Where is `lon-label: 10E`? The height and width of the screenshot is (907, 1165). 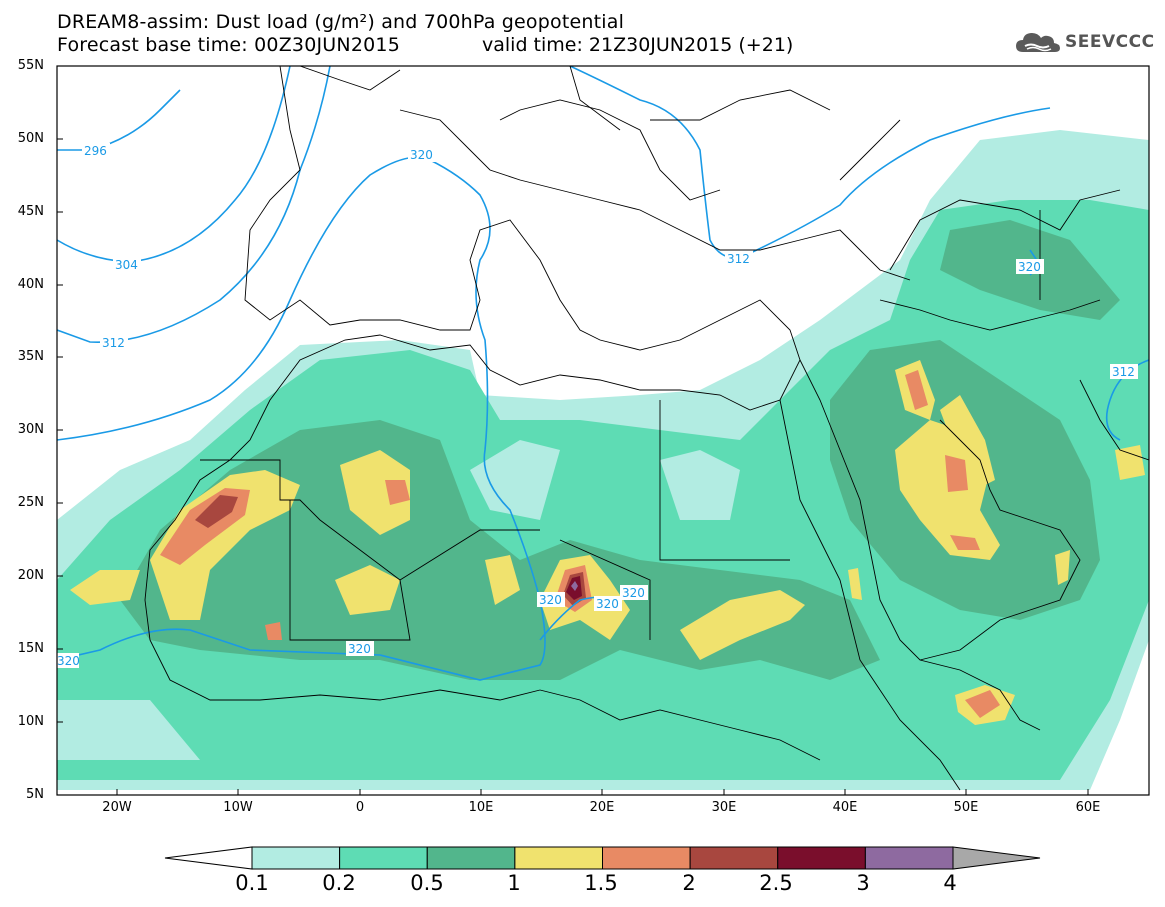 lon-label: 10E is located at coordinates (481, 807).